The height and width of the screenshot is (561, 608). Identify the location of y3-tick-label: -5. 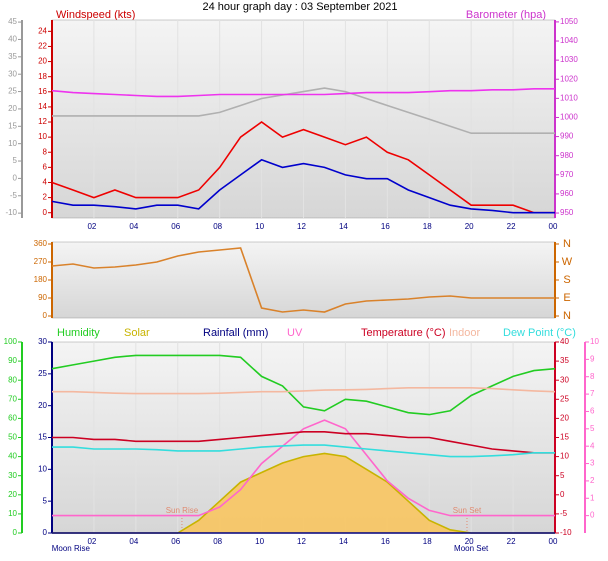
(14, 195).